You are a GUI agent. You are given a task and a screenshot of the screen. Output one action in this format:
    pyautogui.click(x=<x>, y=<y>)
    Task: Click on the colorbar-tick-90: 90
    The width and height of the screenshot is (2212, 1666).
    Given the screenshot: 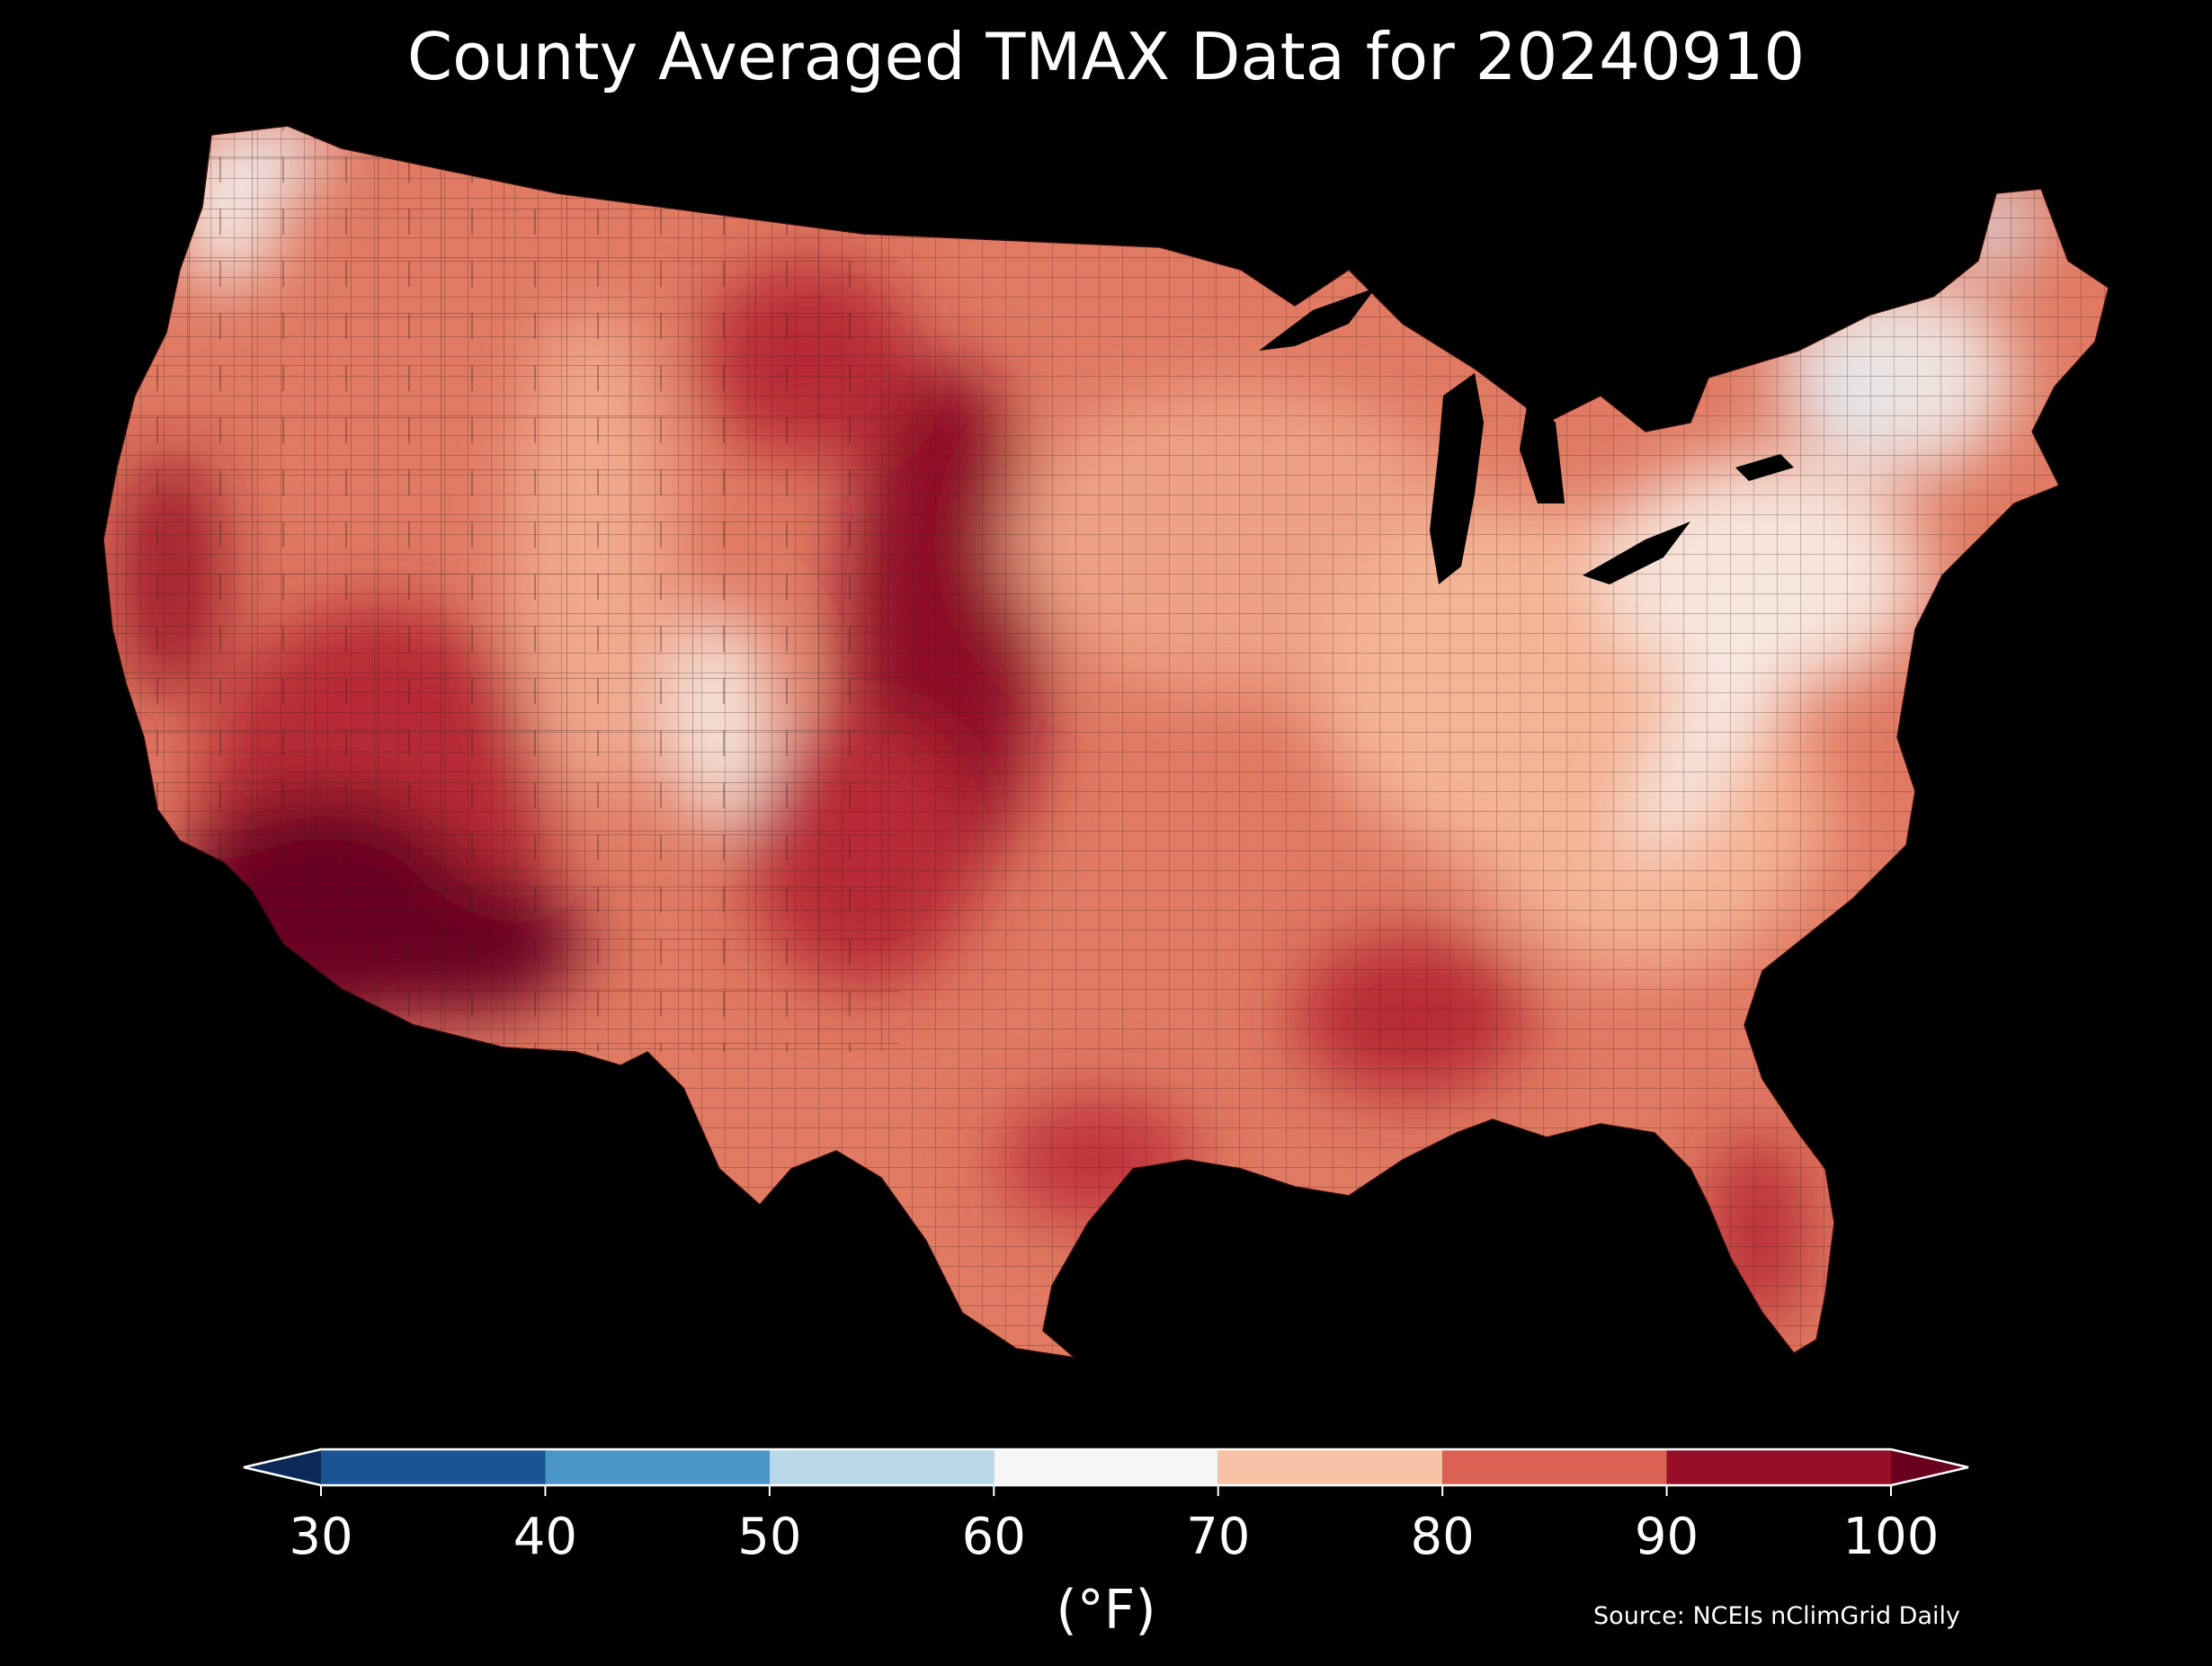 What is the action you would take?
    pyautogui.click(x=1666, y=1537)
    